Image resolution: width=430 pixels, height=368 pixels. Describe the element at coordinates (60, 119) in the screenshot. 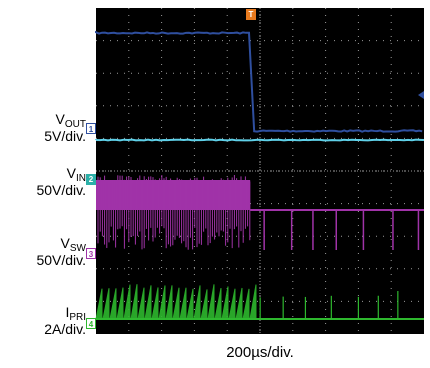

I see `vout-symbol: V` at that location.